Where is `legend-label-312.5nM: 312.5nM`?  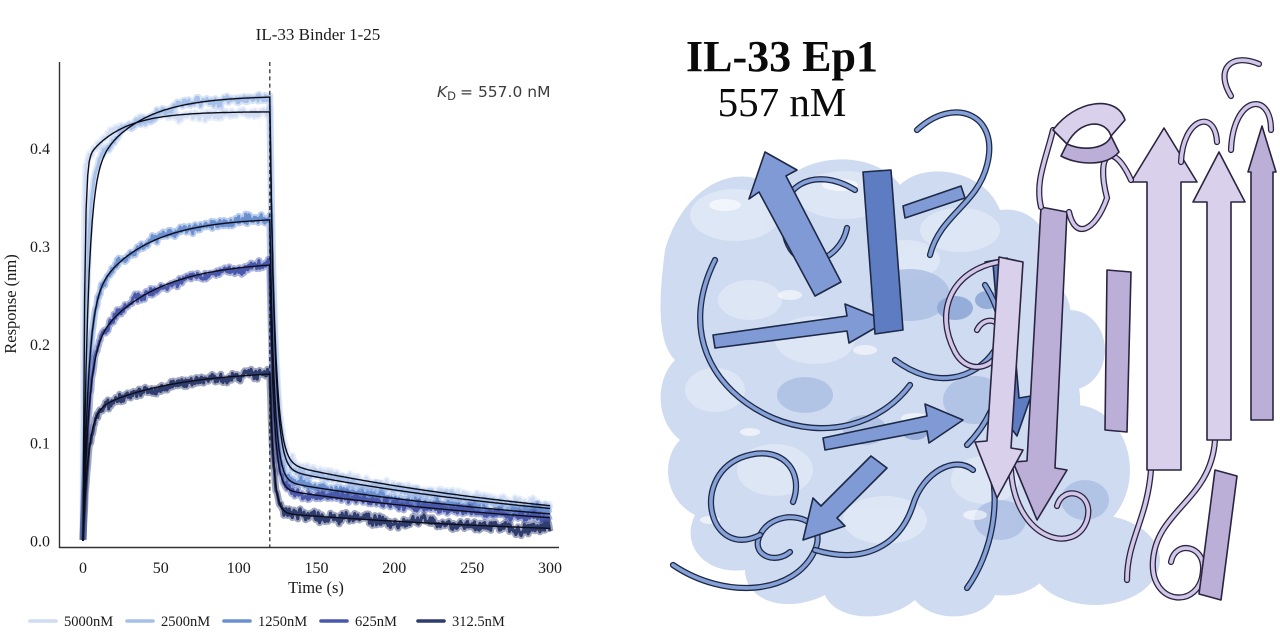
legend-label-312.5nM: 312.5nM is located at coordinates (478, 622).